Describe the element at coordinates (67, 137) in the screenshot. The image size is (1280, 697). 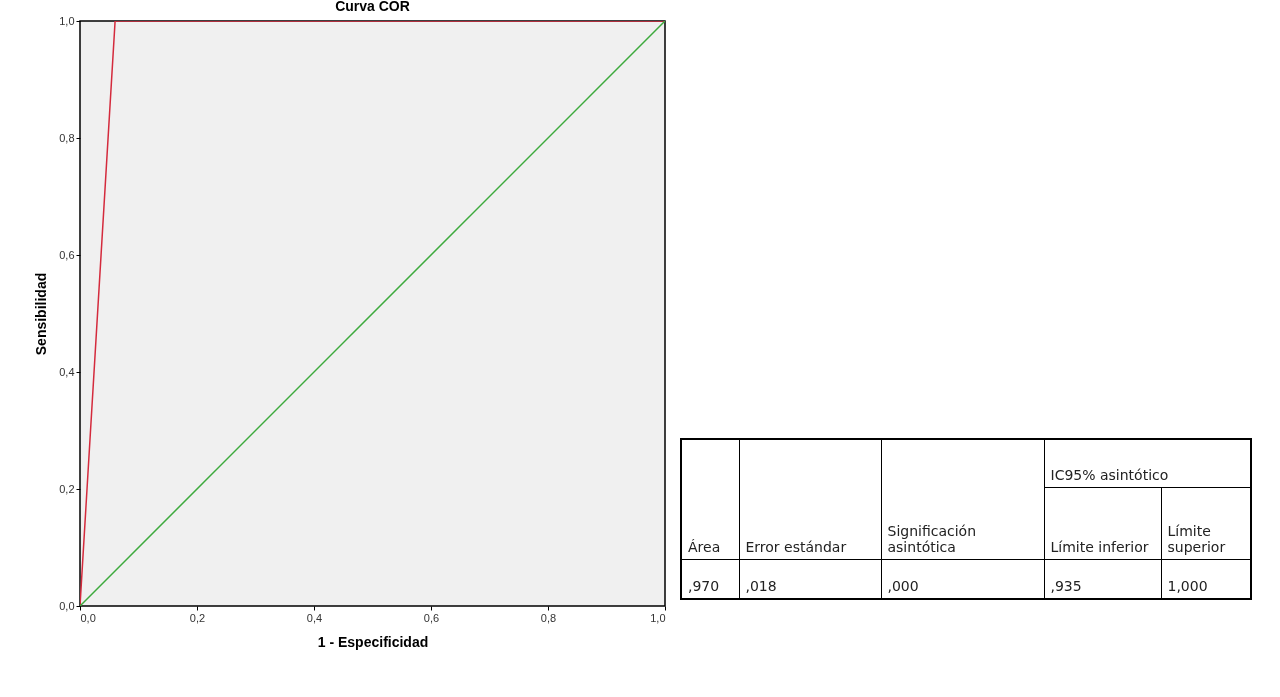
I see `y-tick-label: 0,8` at that location.